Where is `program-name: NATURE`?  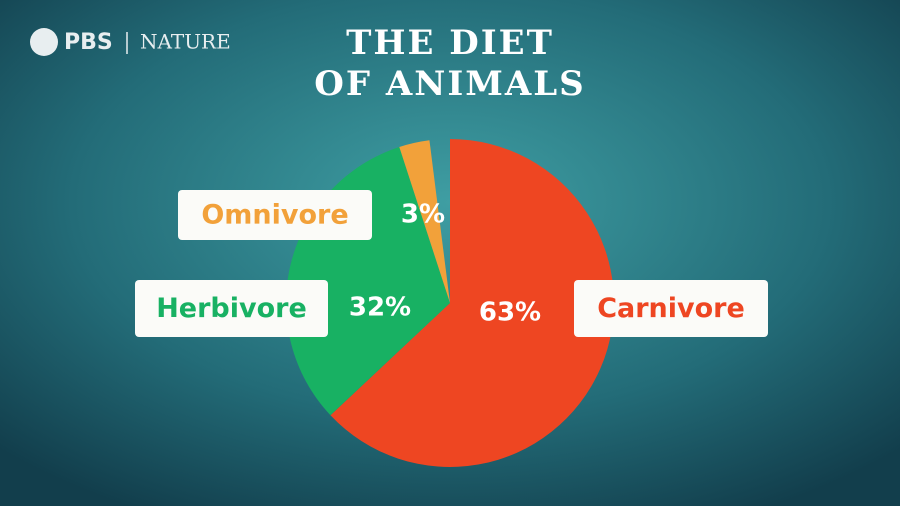 program-name: NATURE is located at coordinates (185, 42).